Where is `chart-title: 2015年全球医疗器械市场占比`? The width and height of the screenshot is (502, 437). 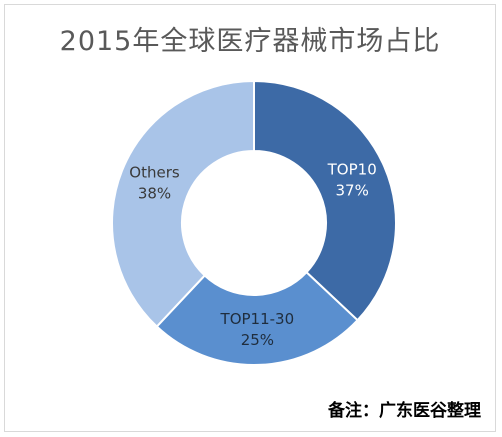 chart-title: 2015年全球医疗器械市场占比 is located at coordinates (250, 41).